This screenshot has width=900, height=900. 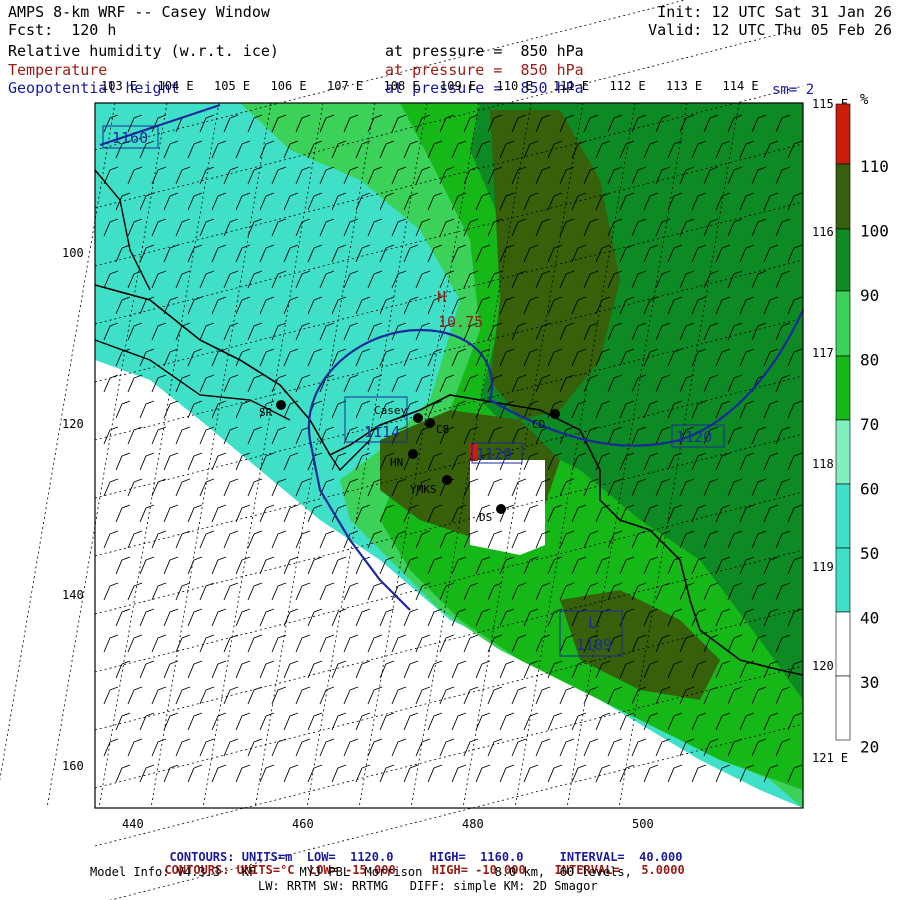 I want to click on map-title: AMPS 8-km WRF -- Casey Window, so click(x=139, y=12).